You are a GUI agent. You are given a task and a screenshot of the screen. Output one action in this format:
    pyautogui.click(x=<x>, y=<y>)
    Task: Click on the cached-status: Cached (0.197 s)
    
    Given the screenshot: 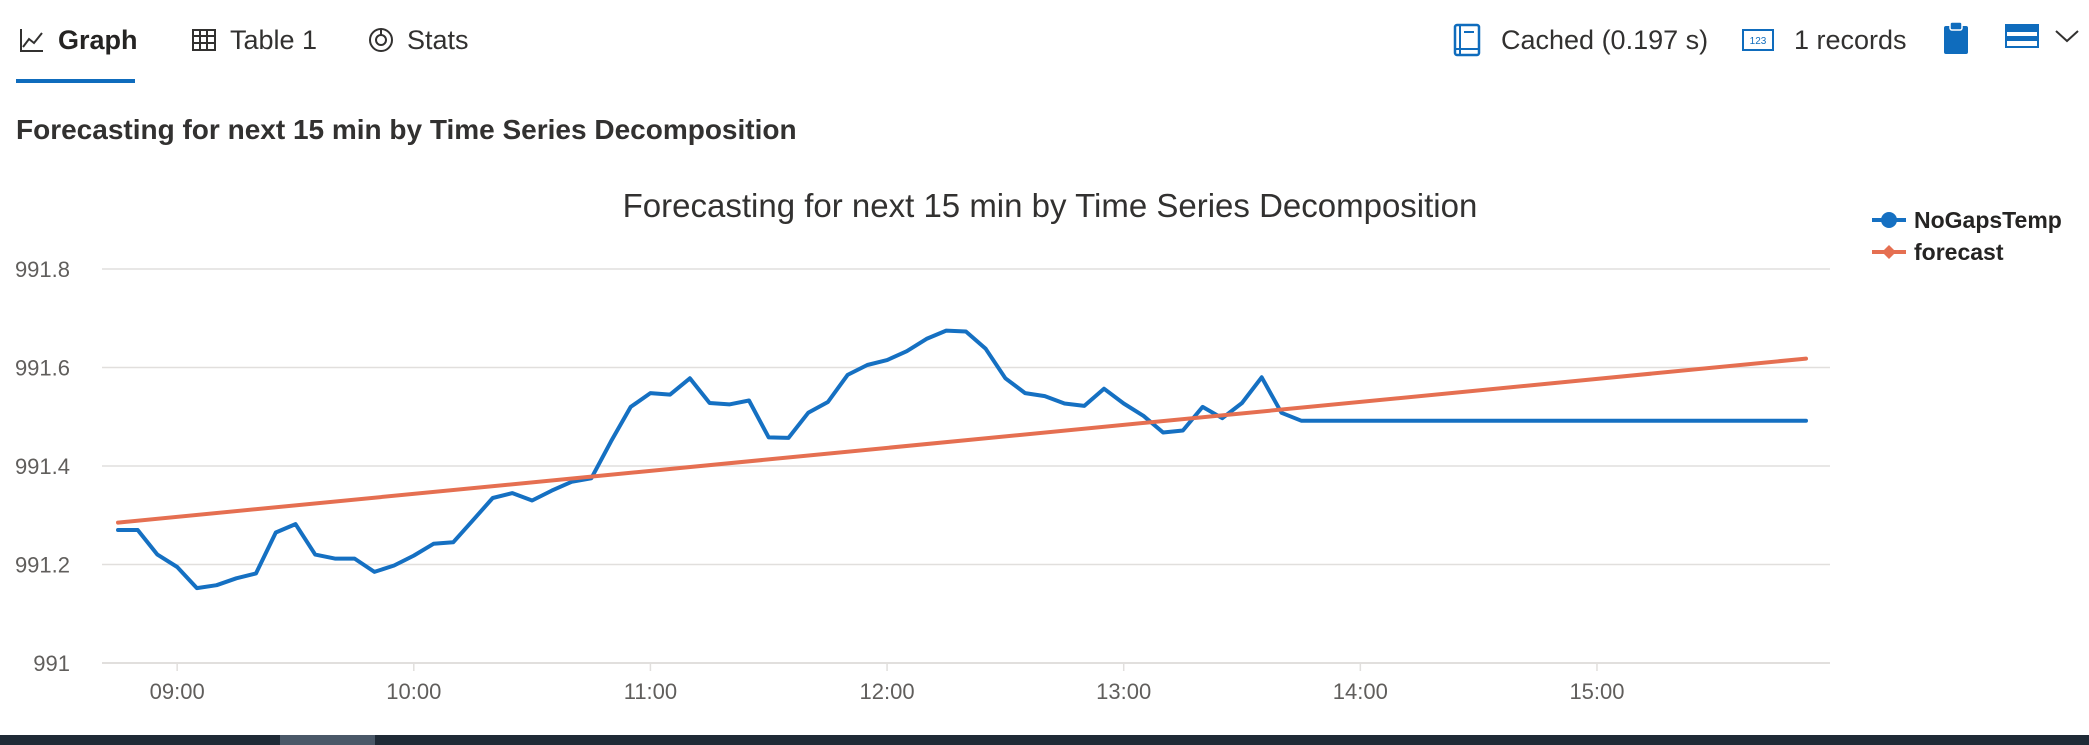 What is the action you would take?
    pyautogui.click(x=1580, y=40)
    